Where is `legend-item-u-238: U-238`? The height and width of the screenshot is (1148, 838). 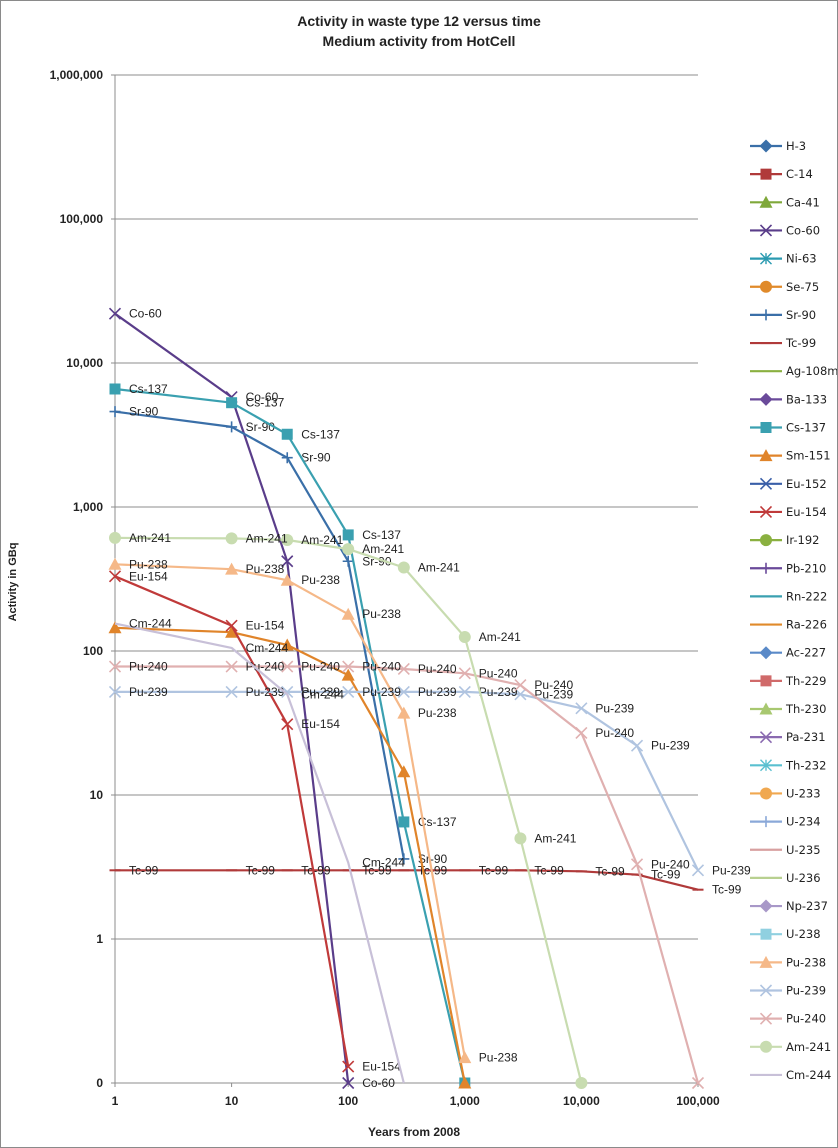
legend-item-u-238: U-238 is located at coordinates (785, 934).